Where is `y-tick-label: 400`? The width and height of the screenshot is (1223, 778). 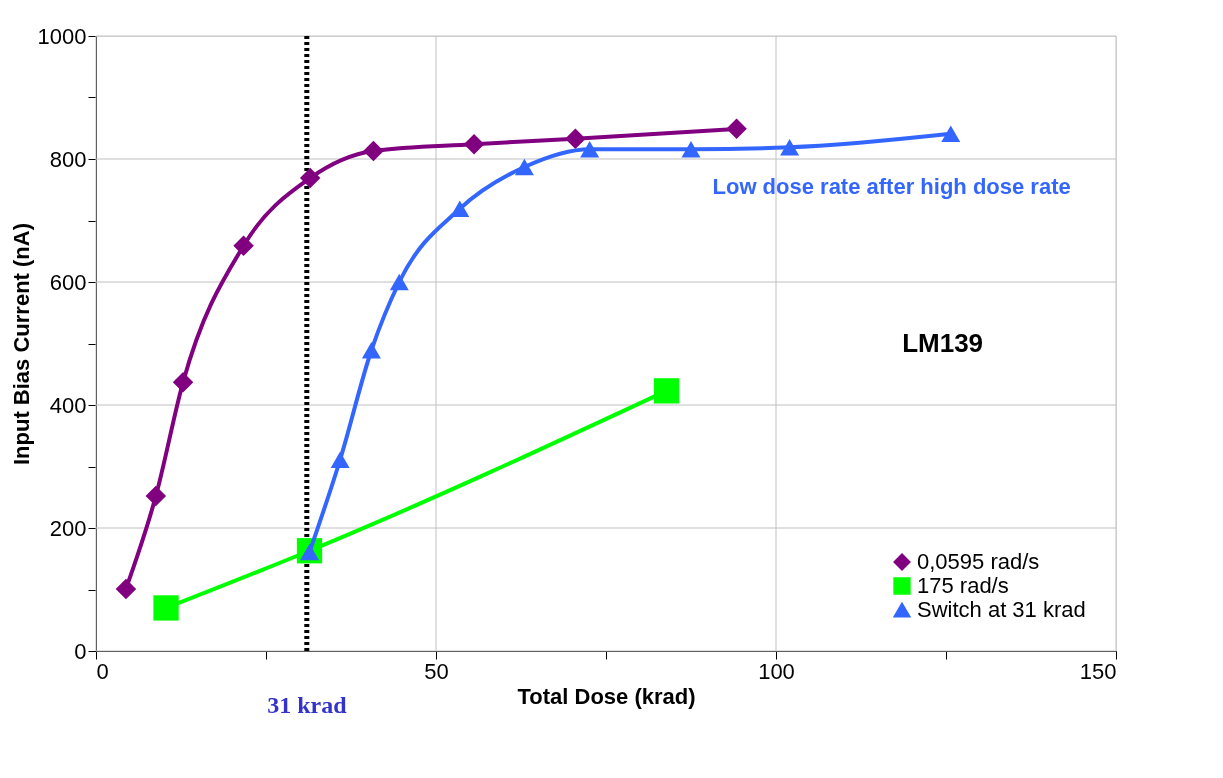 y-tick-label: 400 is located at coordinates (68, 405).